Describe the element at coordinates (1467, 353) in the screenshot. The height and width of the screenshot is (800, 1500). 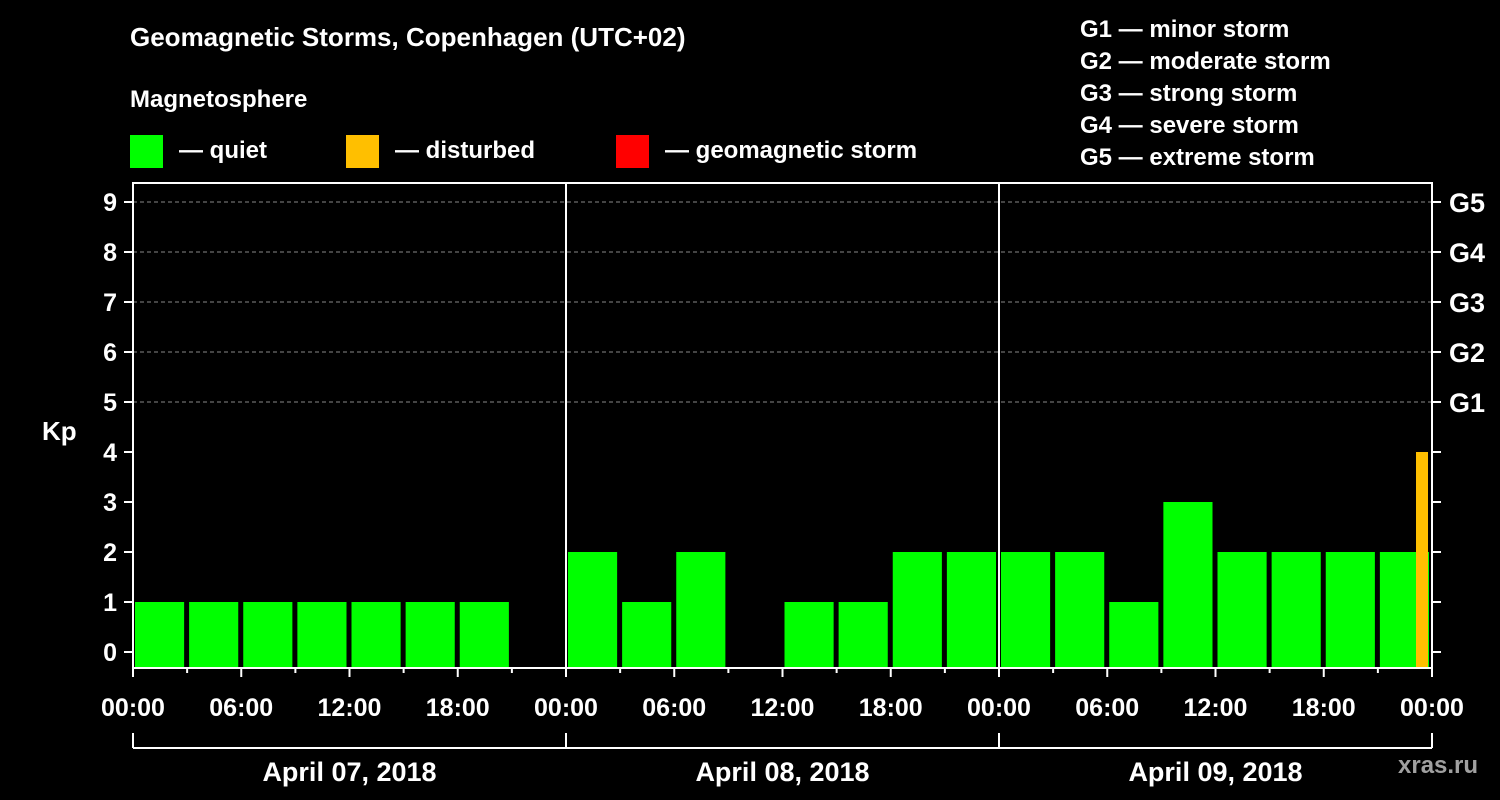
I see `g-level-label: G2` at that location.